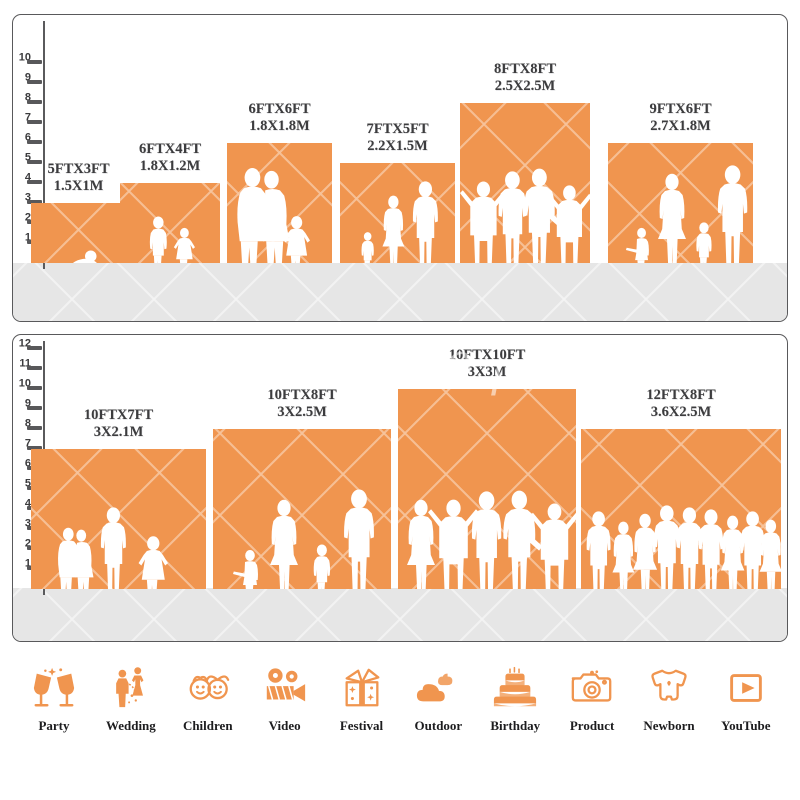 The height and width of the screenshot is (800, 800). What do you see at coordinates (44, 145) in the screenshot?
I see `axis-line` at bounding box center [44, 145].